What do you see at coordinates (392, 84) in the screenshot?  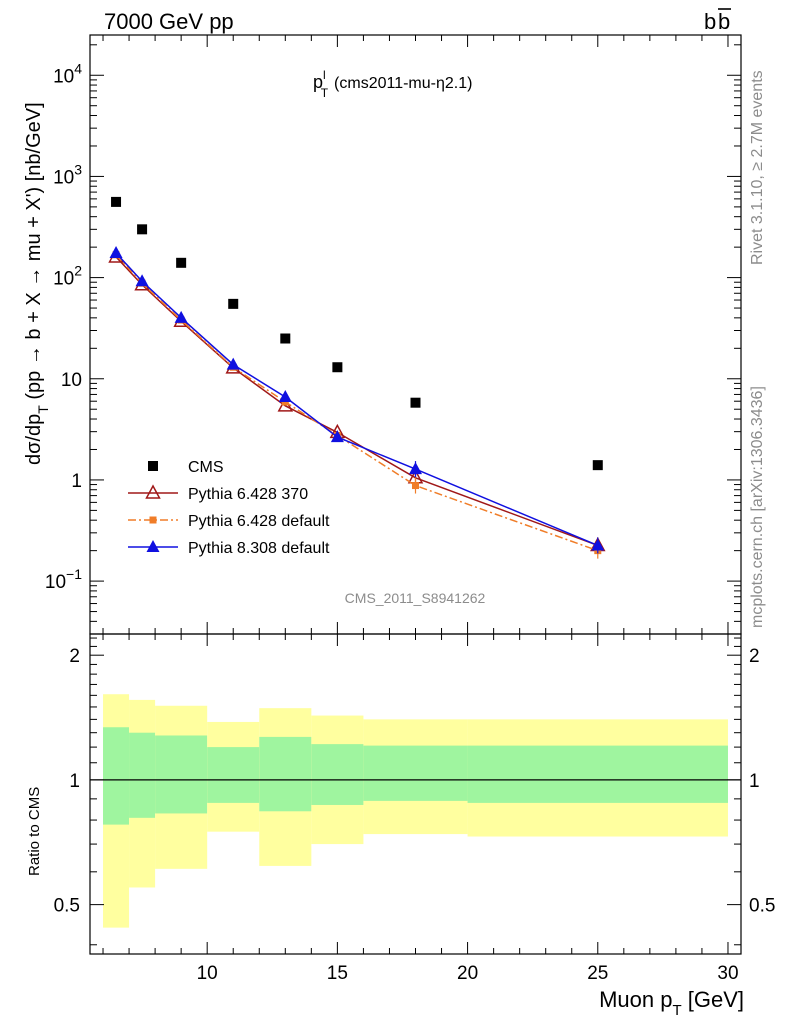 I see `plot-title: pl T(cms2011-mu-η2.1)` at bounding box center [392, 84].